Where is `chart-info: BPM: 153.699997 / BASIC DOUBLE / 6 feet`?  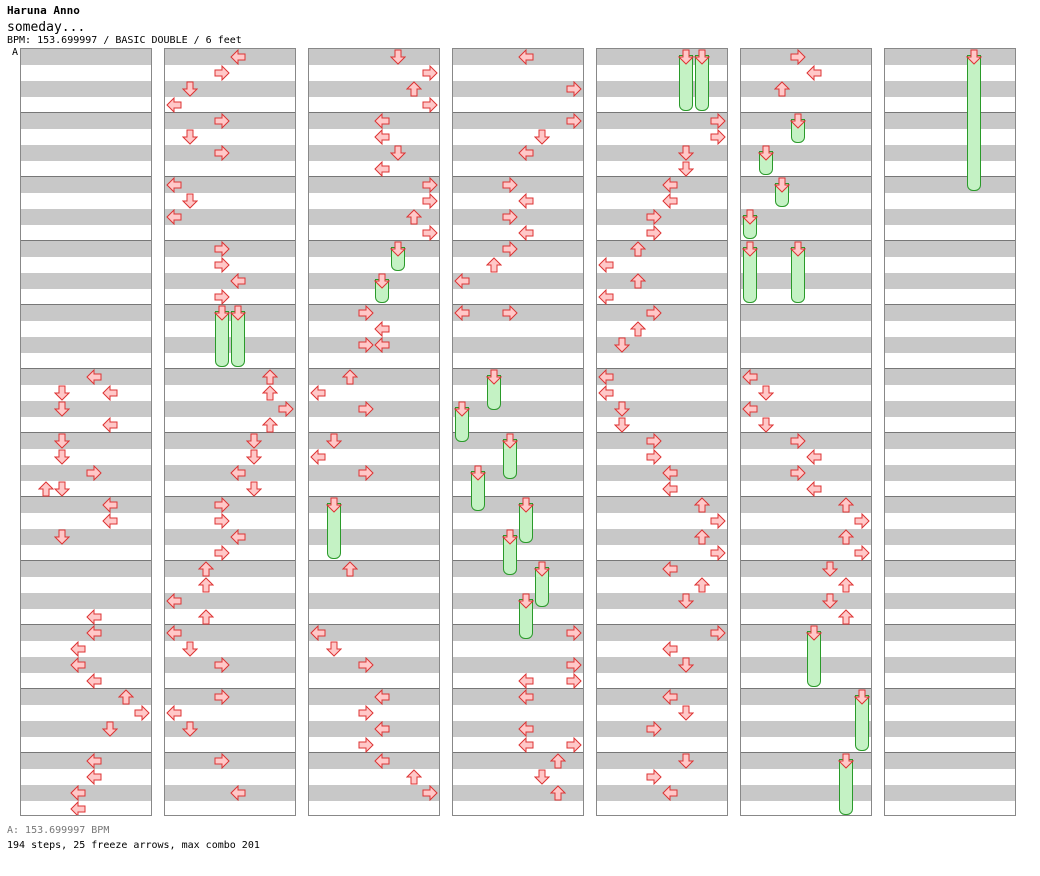
chart-info: BPM: 153.699997 / BASIC DOUBLE / 6 feet is located at coordinates (124, 40).